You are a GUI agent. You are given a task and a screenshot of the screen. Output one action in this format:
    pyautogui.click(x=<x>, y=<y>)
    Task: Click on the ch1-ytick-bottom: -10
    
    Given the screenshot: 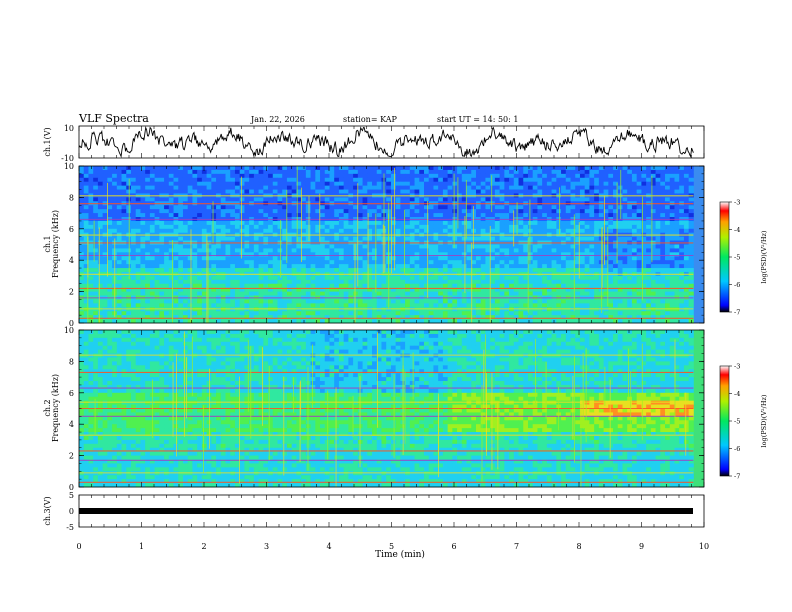 What is the action you would take?
    pyautogui.click(x=67, y=158)
    